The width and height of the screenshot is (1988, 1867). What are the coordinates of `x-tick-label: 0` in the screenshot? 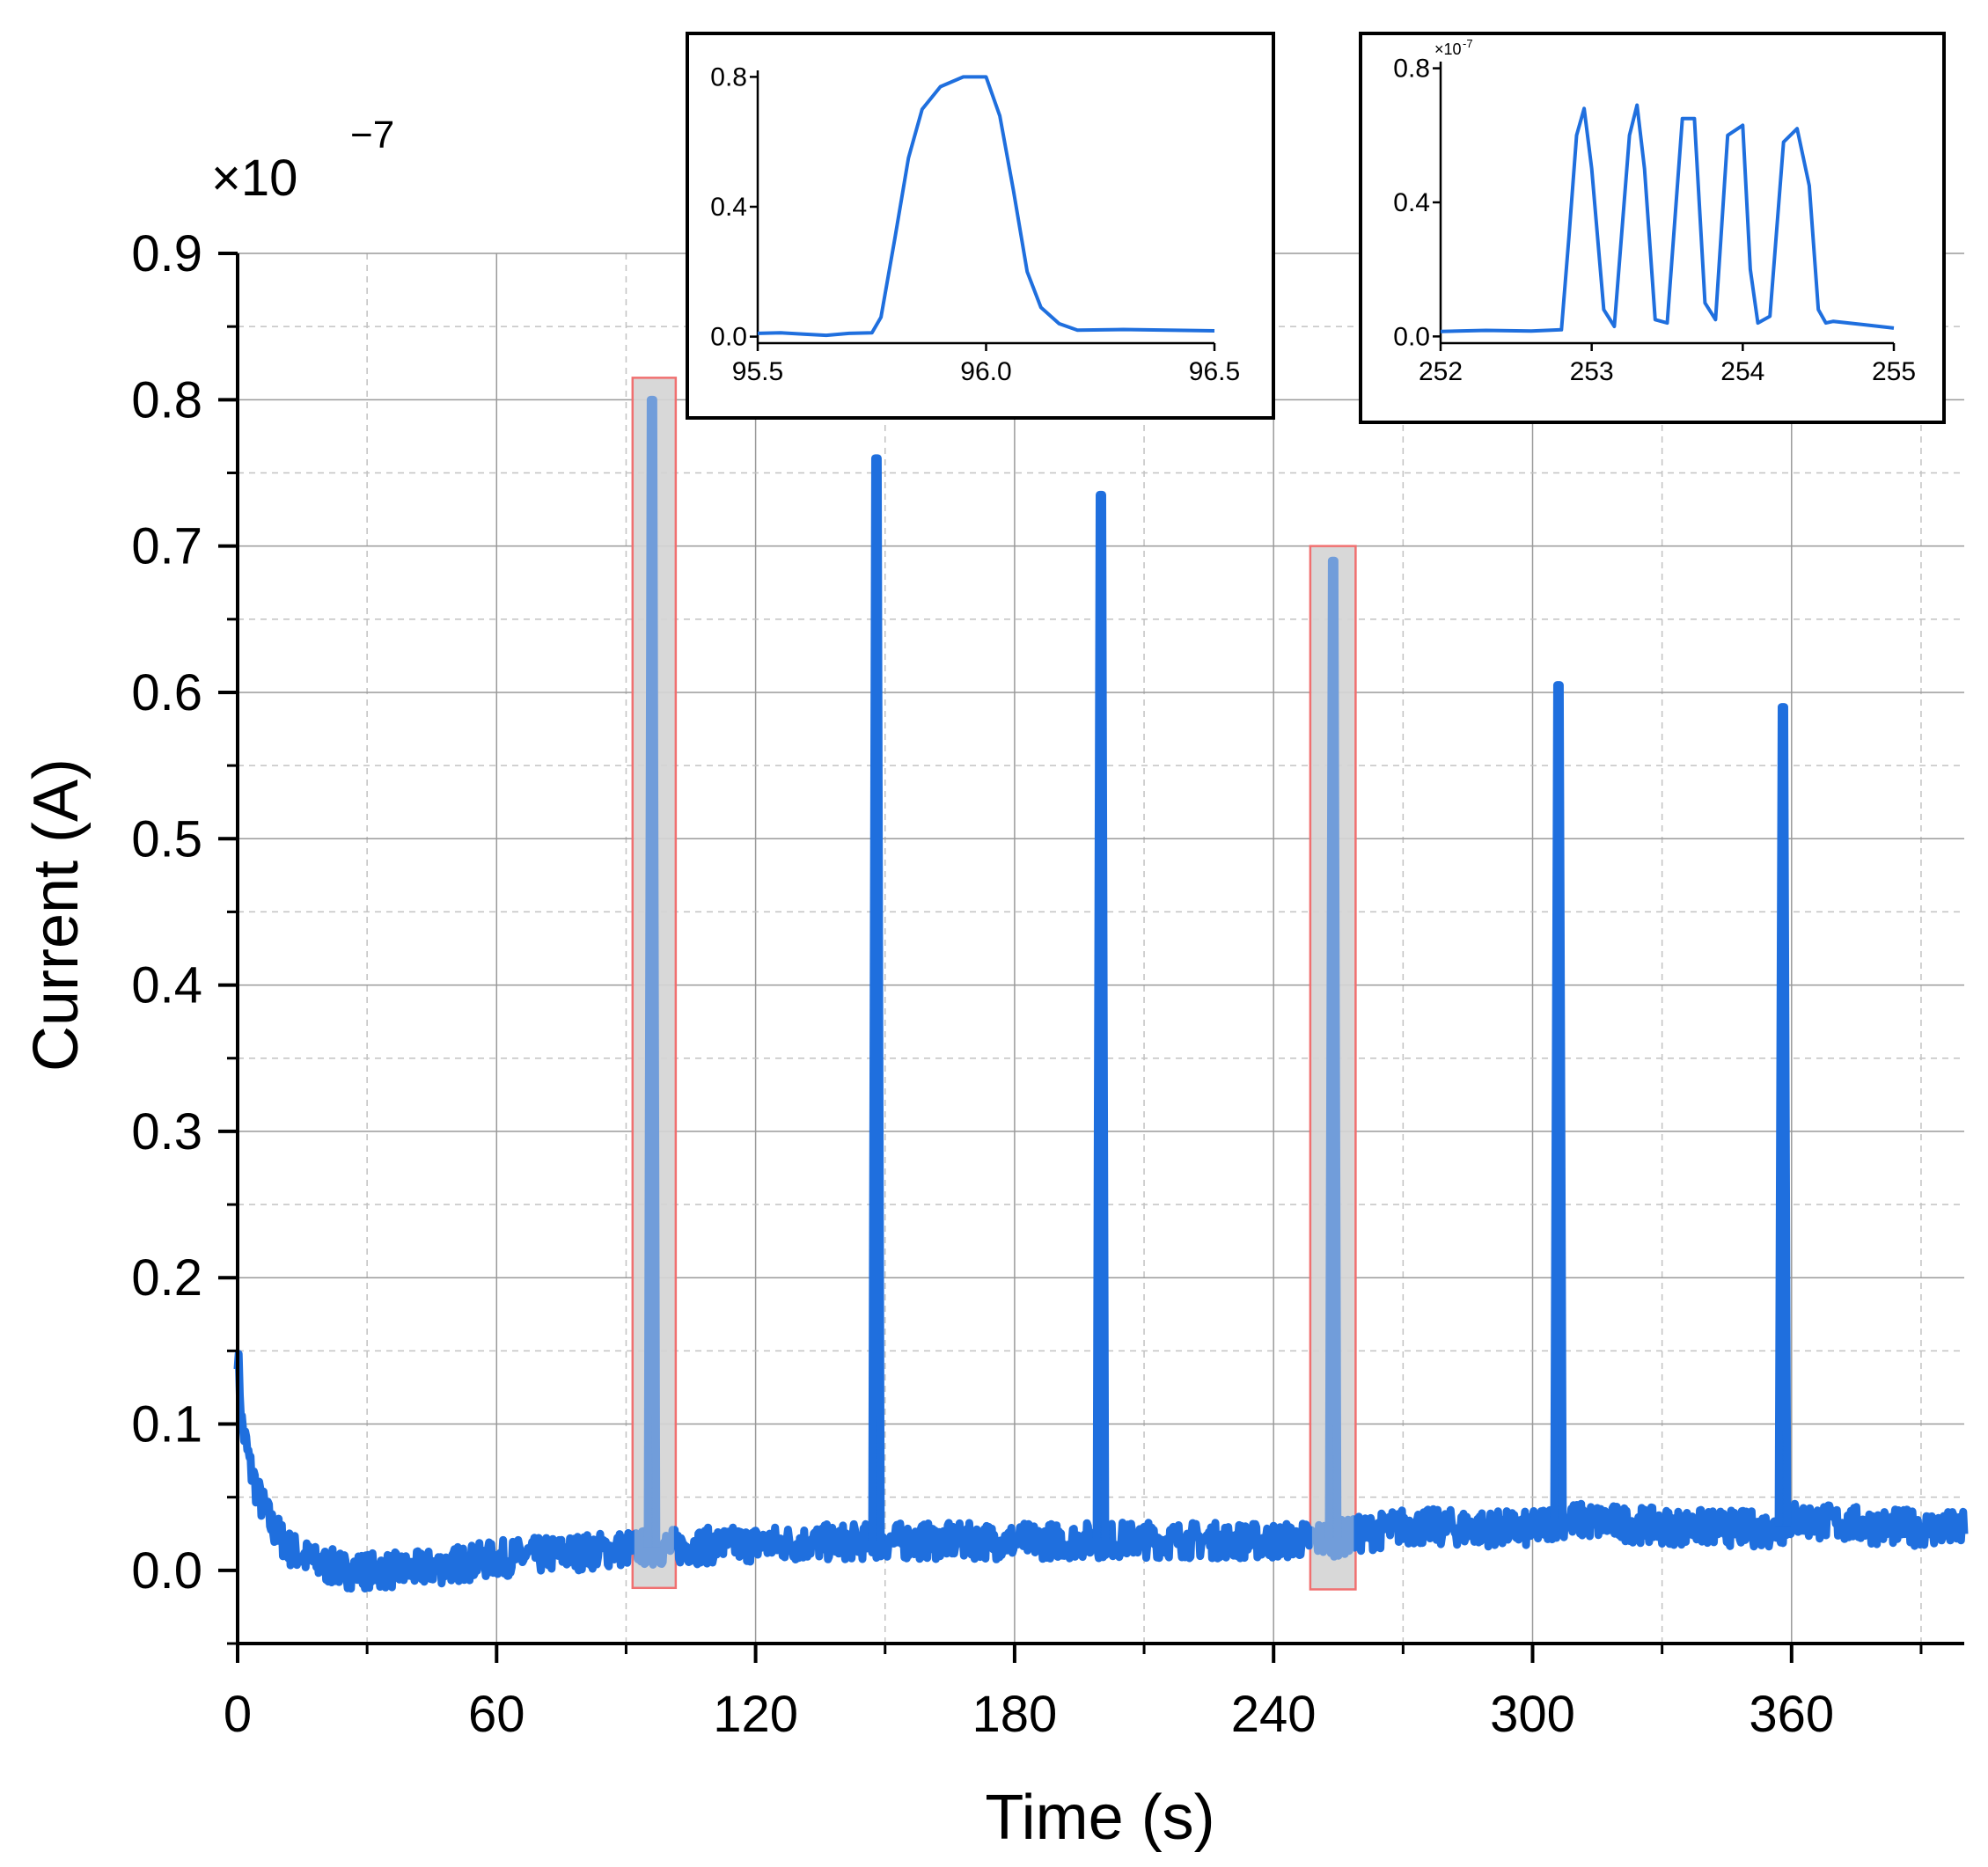 It's located at (238, 1714).